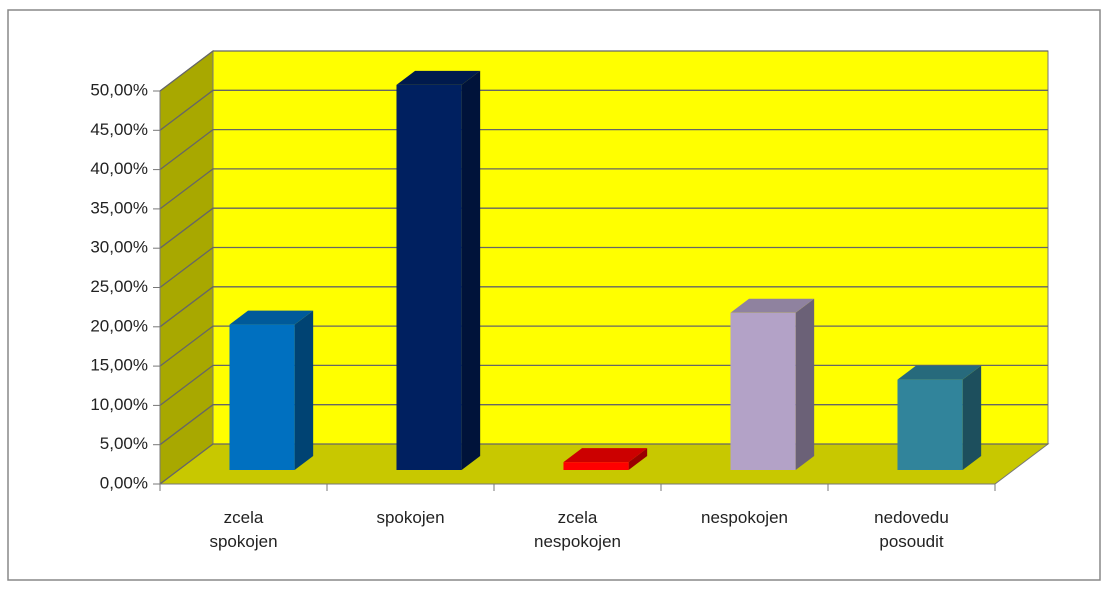 The height and width of the screenshot is (591, 1112). Describe the element at coordinates (119, 325) in the screenshot. I see `y-tick-label: 20,00%` at that location.